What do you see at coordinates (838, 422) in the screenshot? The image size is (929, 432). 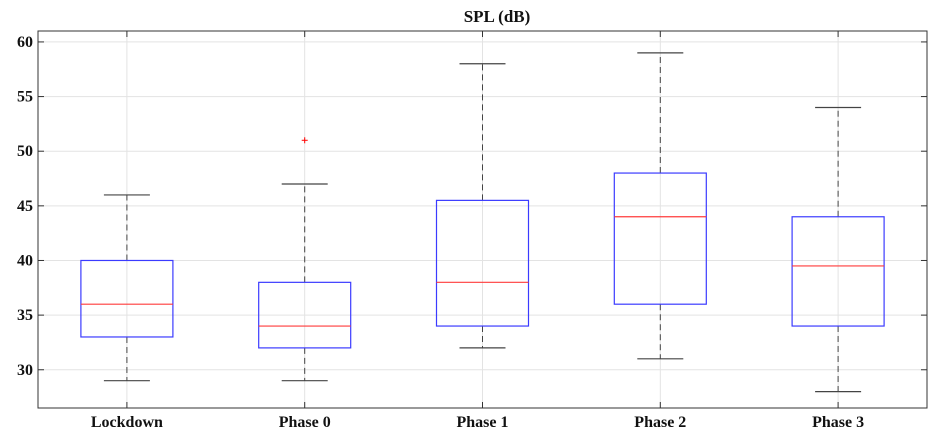 I see `x-category-label: Phase 3` at bounding box center [838, 422].